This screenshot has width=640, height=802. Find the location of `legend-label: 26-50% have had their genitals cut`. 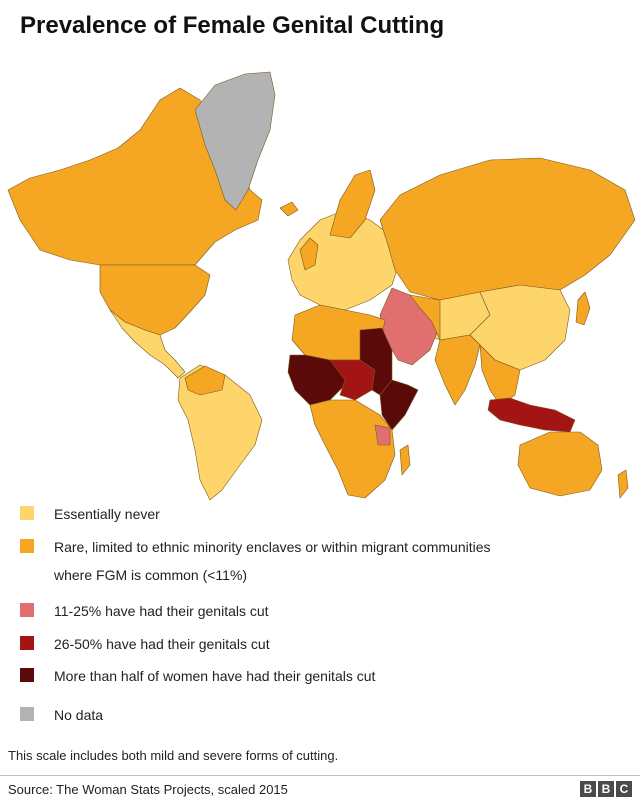

legend-label: 26-50% have had their genitals cut is located at coordinates (162, 644).